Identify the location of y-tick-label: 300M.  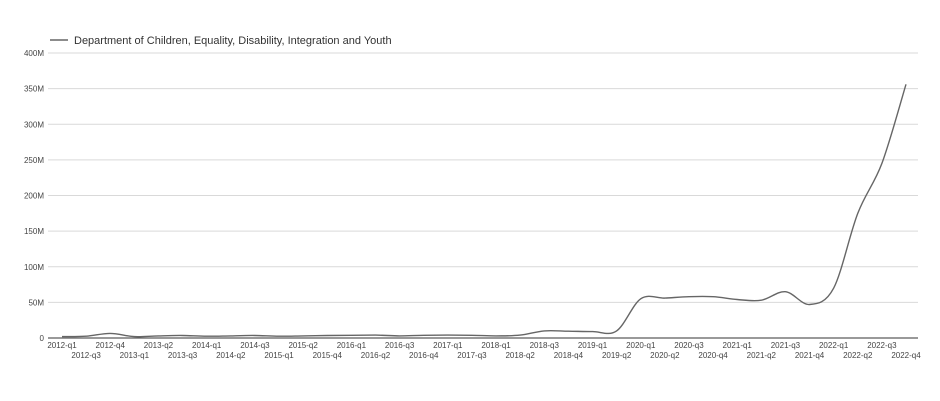
(34, 124).